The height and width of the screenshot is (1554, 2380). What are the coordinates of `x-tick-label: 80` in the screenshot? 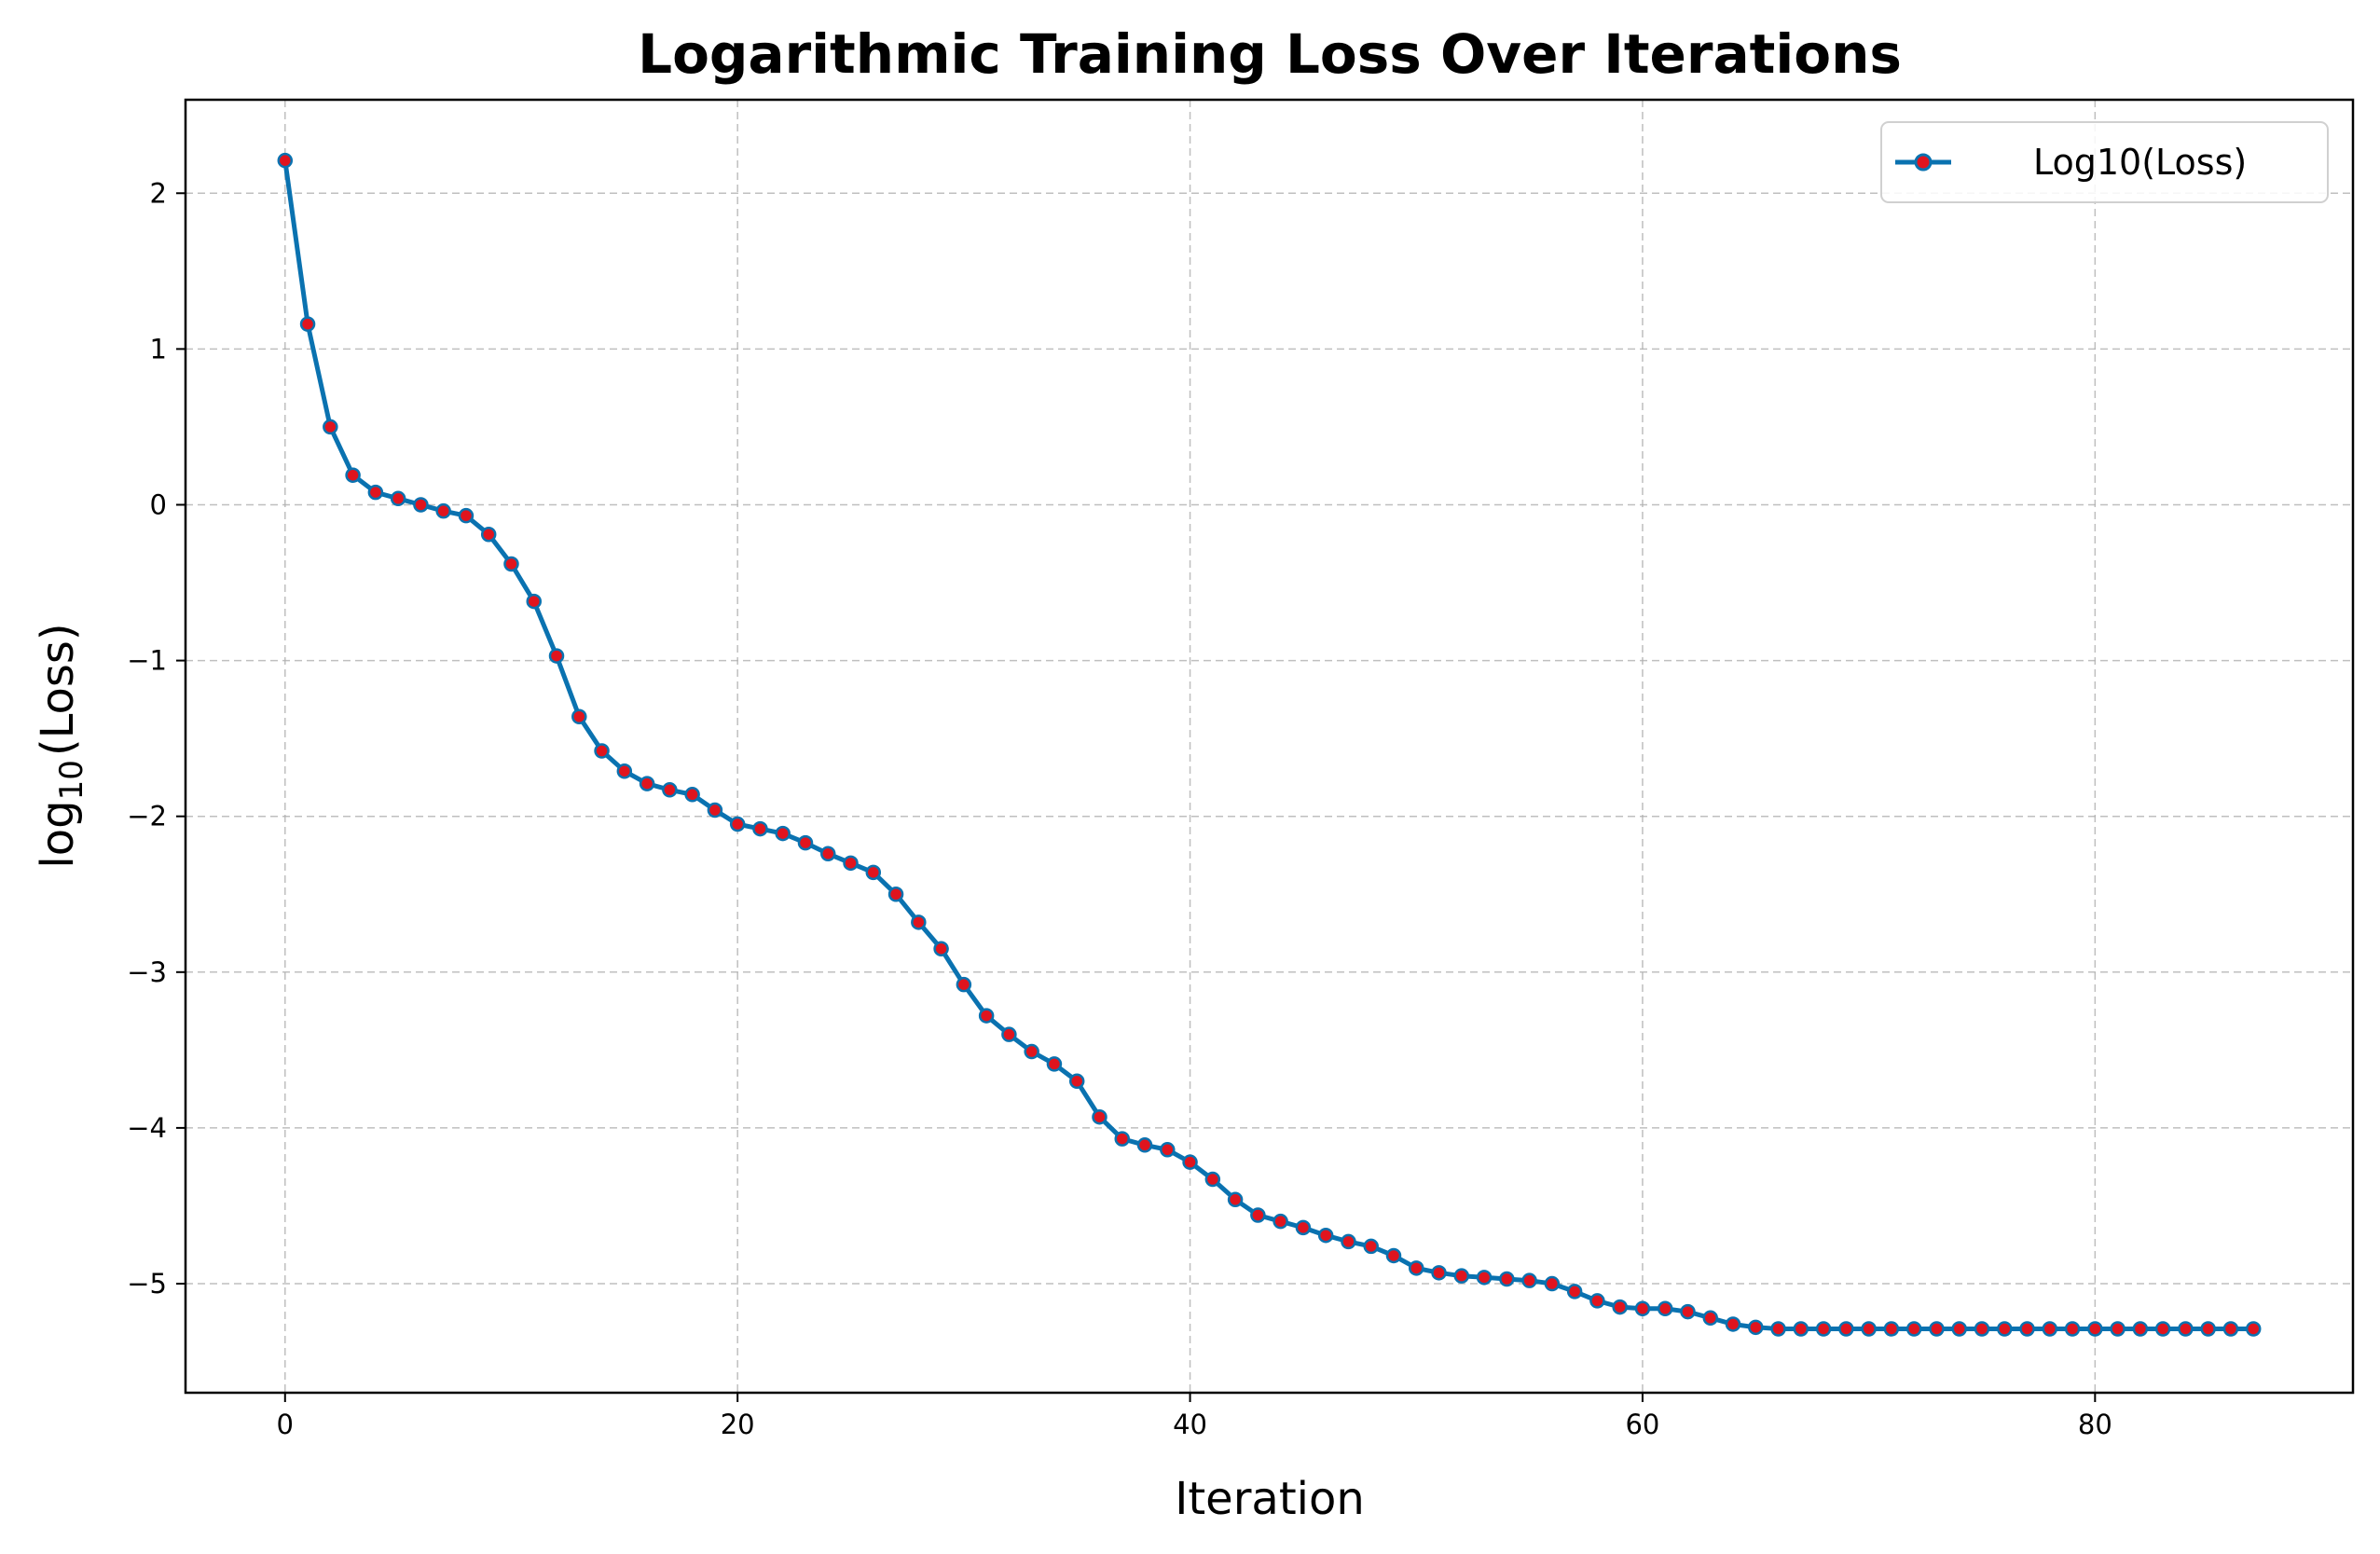 It's located at (2095, 1424).